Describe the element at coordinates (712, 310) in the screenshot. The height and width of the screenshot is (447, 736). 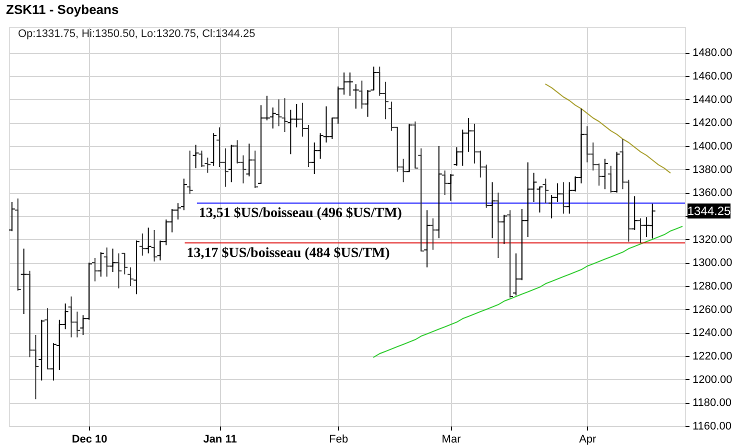
I see `y-tick-label: 1260.00` at that location.